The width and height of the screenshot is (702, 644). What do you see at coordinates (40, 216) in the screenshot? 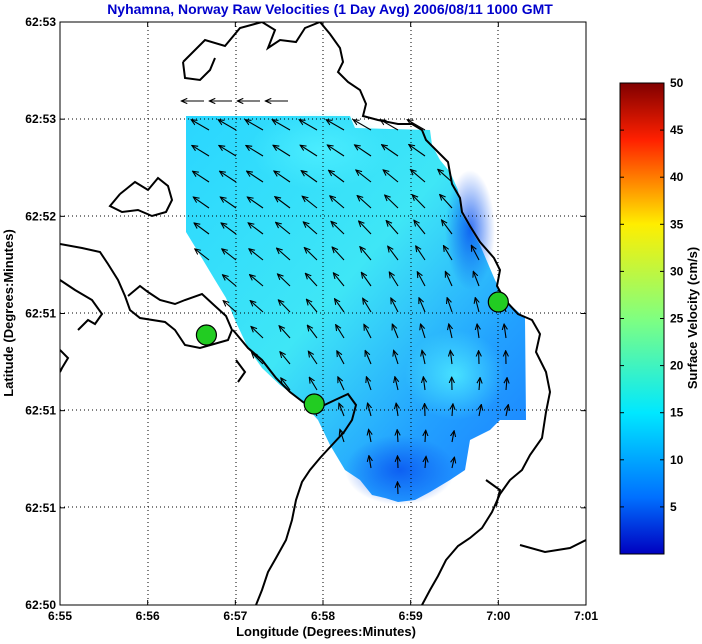
I see `y-tick-label: 62:52` at bounding box center [40, 216].